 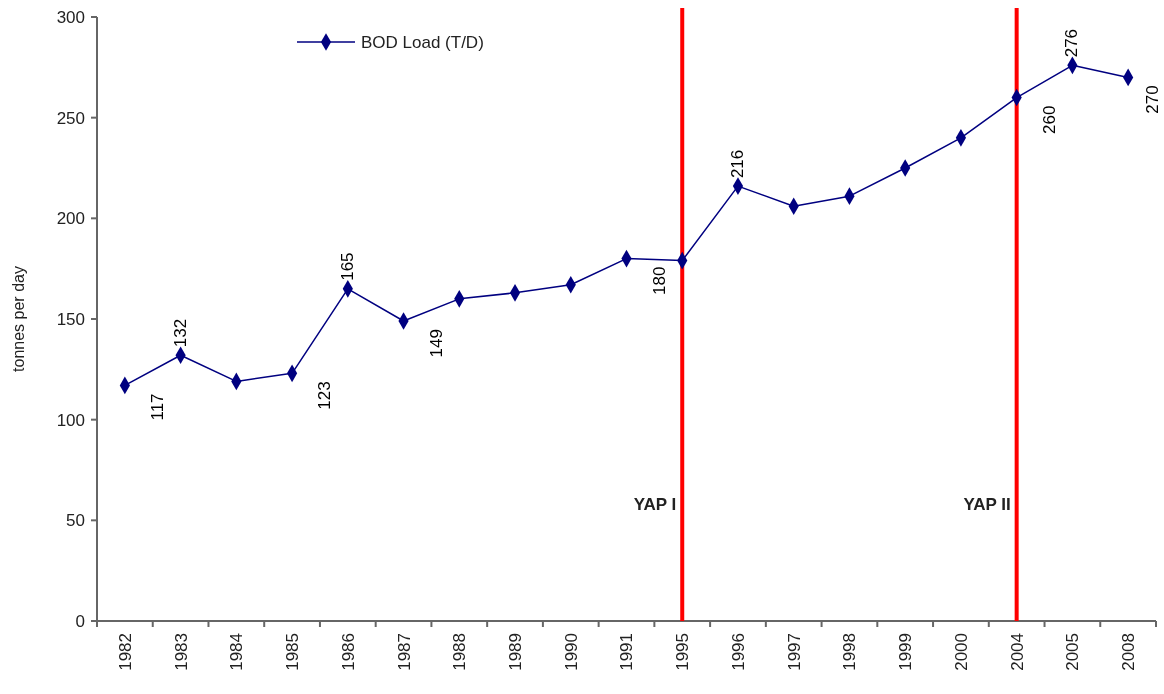 I want to click on x-tick-label: 1990, so click(x=571, y=652).